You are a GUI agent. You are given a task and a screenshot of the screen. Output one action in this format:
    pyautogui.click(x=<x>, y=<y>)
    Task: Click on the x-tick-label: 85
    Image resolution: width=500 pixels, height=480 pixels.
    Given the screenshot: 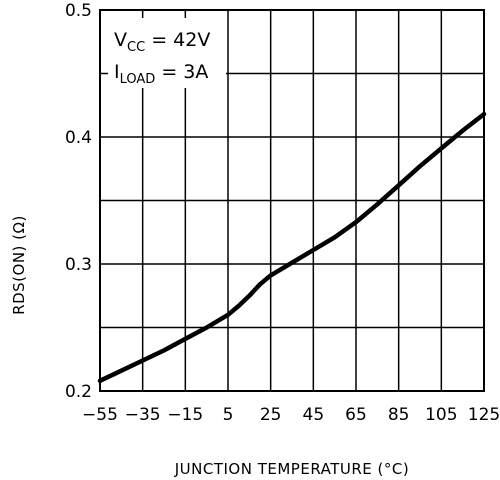 What is the action you would take?
    pyautogui.click(x=399, y=415)
    